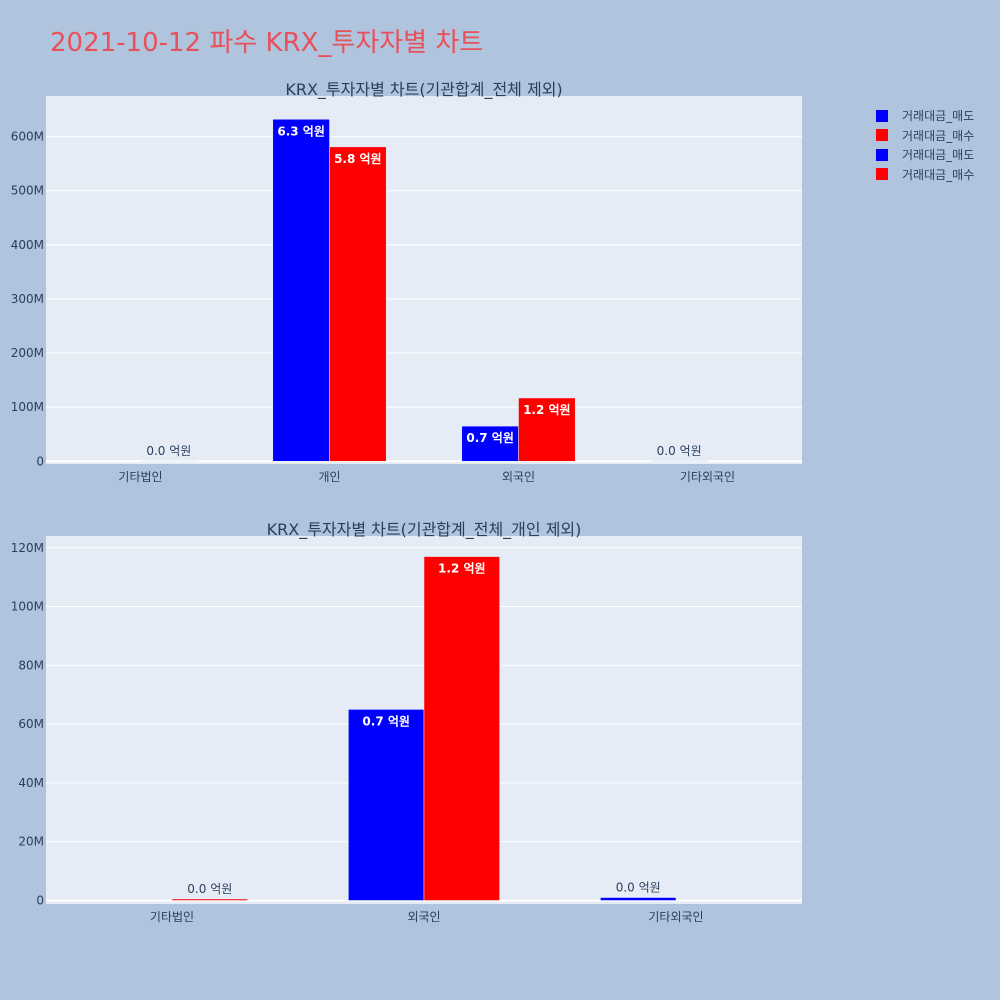  Describe the element at coordinates (27, 353) in the screenshot. I see `y-tick-label: 200M` at that location.